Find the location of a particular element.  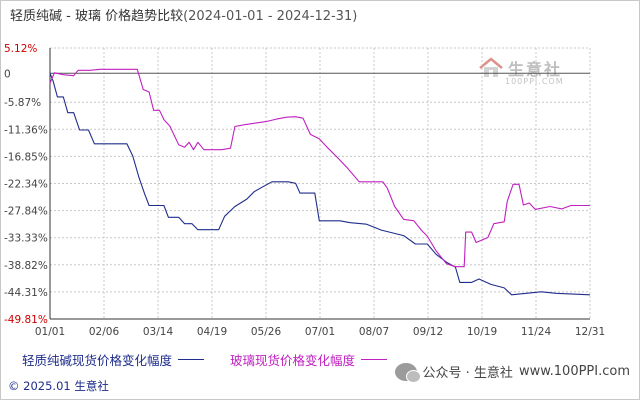

legend-item-glass: 玻璃现货价格变化幅度 is located at coordinates (309, 359).